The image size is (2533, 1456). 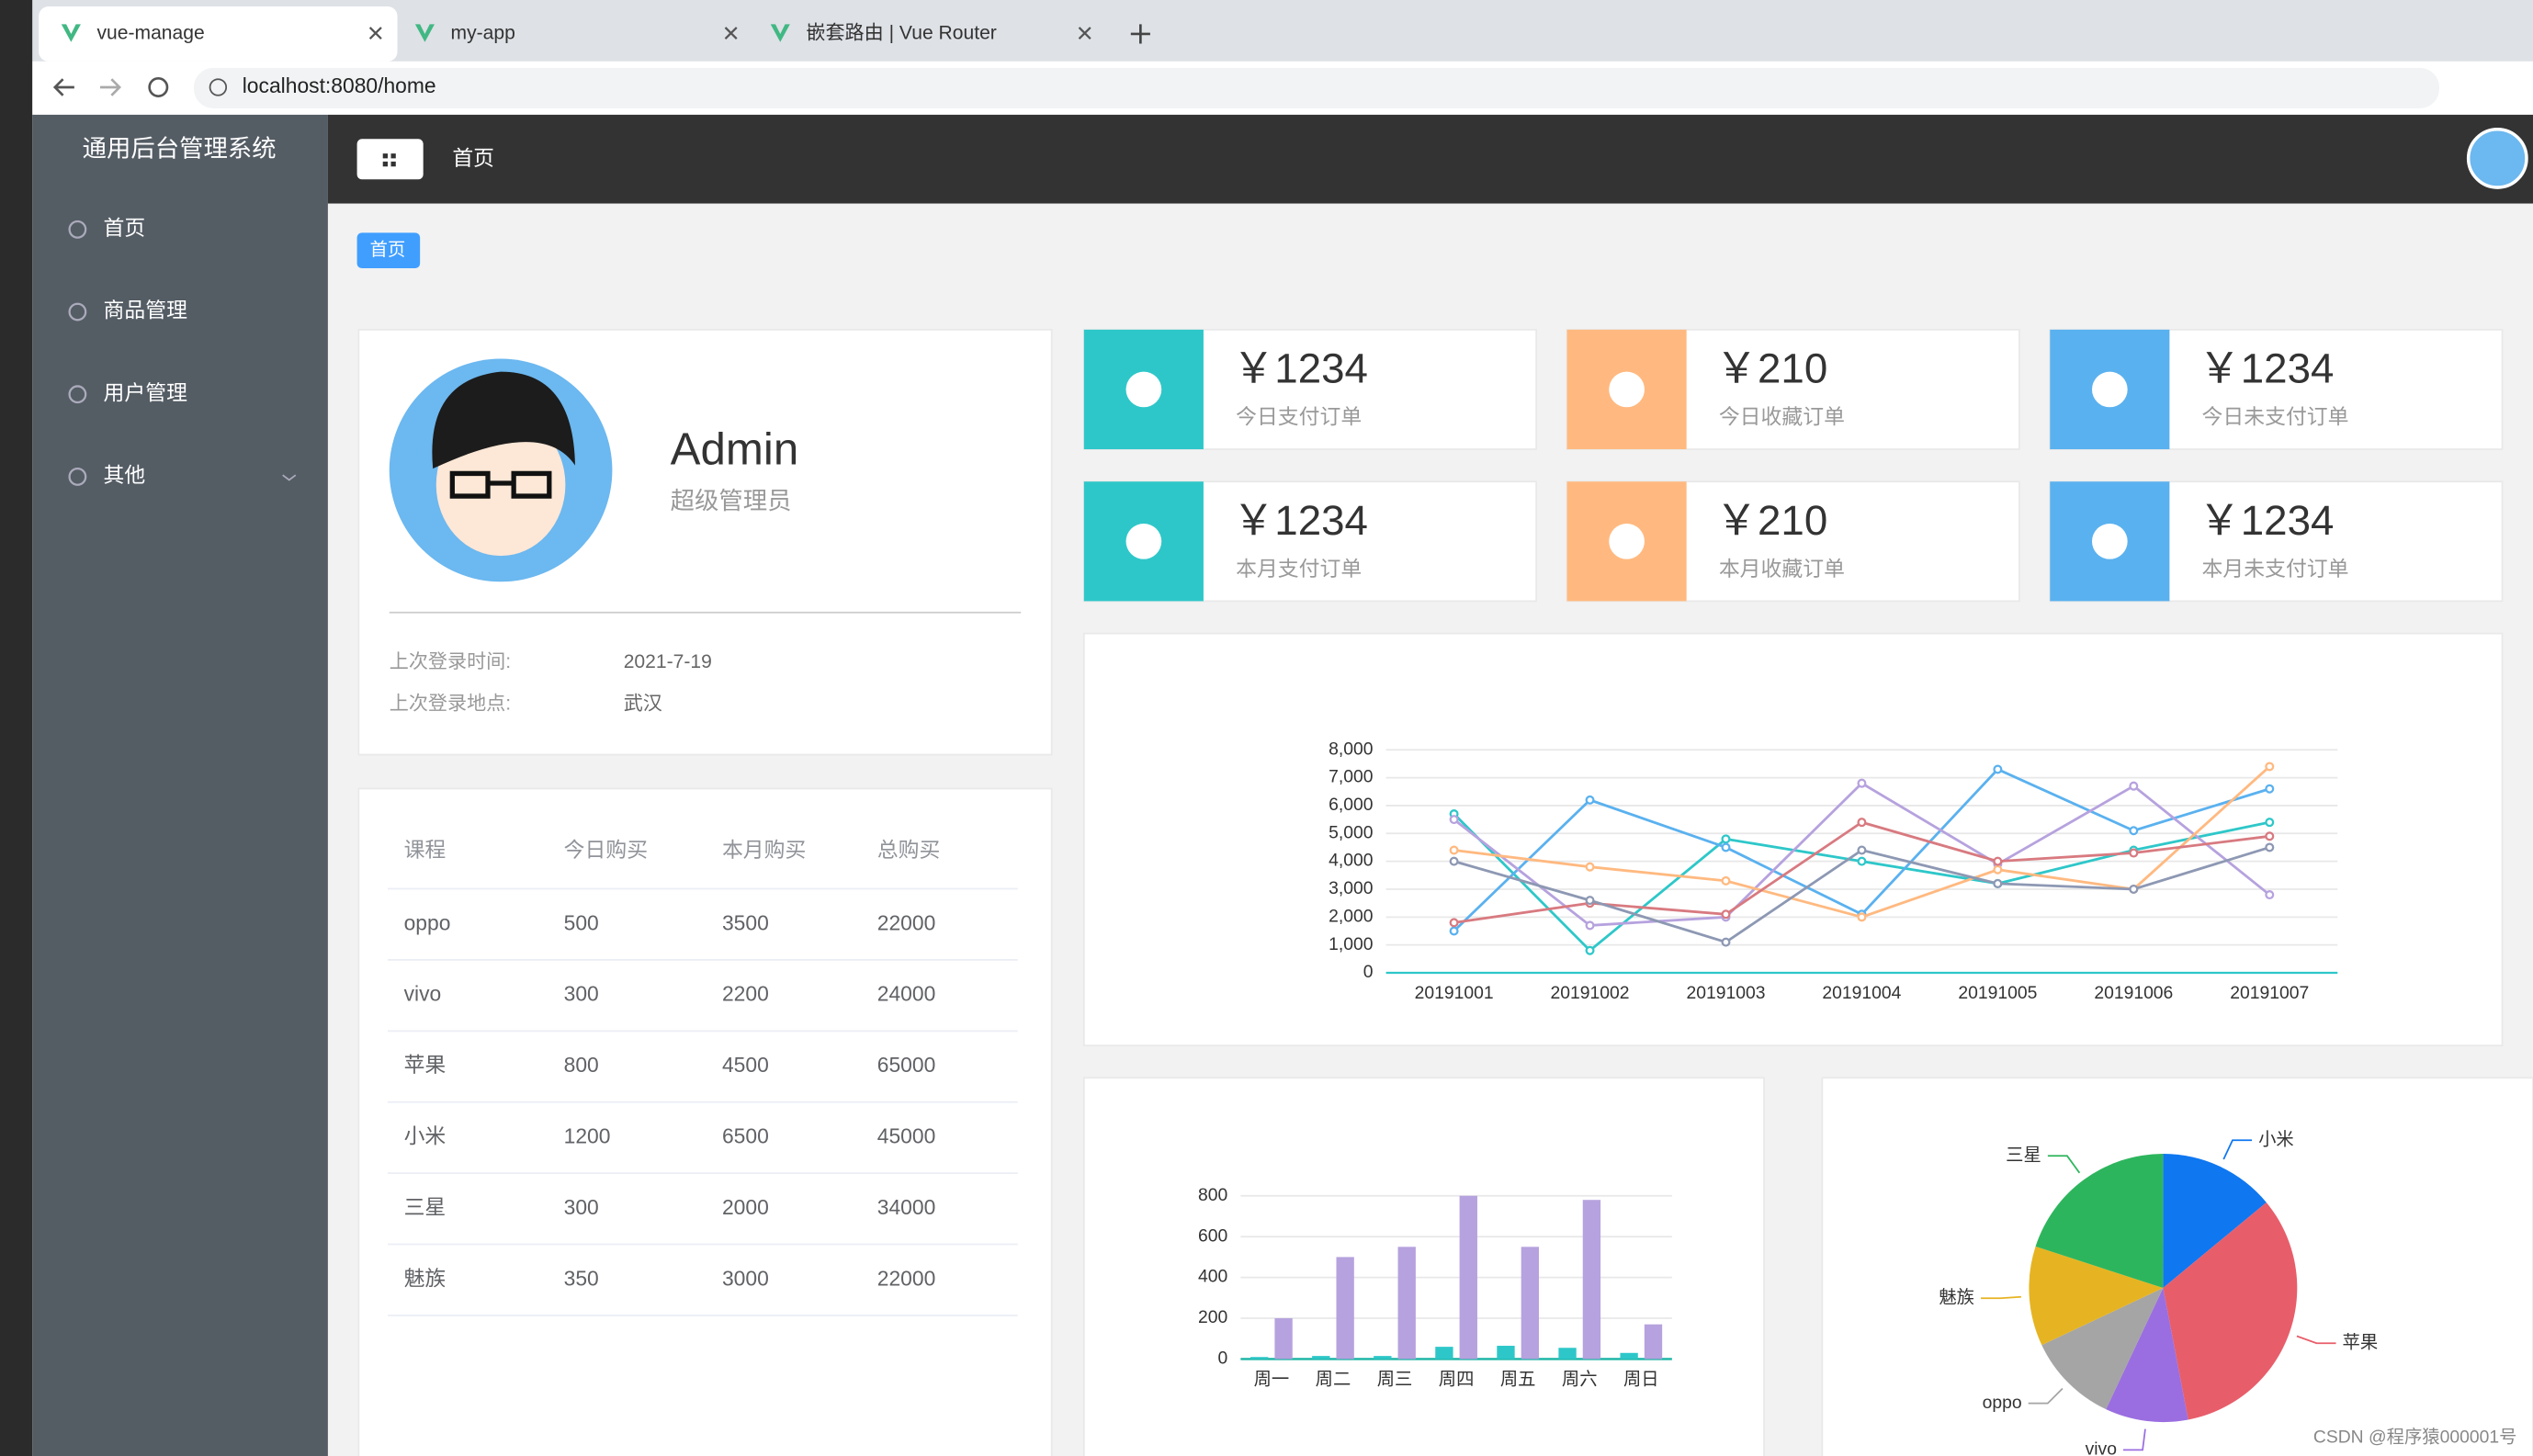 I want to click on x-tick-label: 周五, so click(x=1518, y=1379).